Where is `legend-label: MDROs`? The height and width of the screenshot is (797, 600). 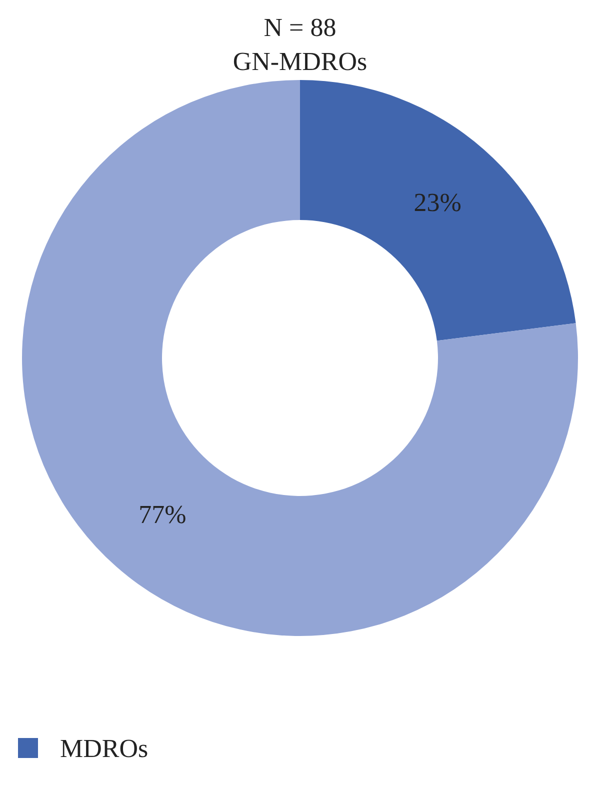
legend-label: MDROs is located at coordinates (104, 749).